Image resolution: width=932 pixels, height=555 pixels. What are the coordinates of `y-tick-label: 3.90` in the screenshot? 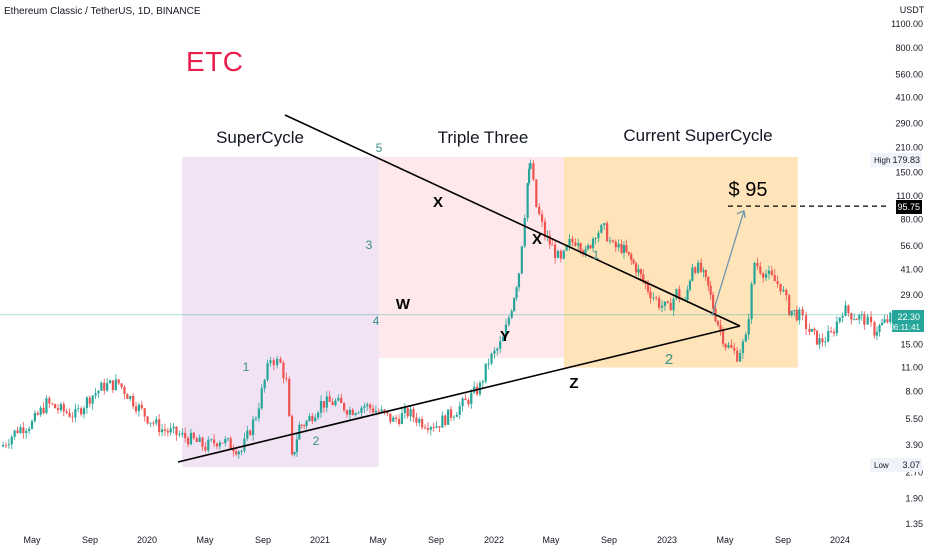 It's located at (914, 445).